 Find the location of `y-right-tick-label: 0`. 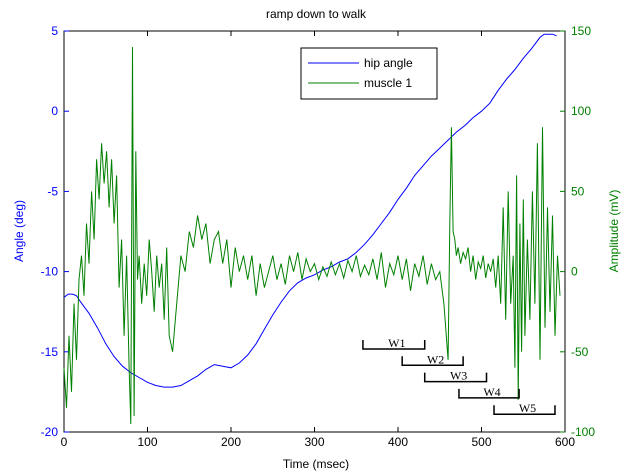

y-right-tick-label: 0 is located at coordinates (574, 272).